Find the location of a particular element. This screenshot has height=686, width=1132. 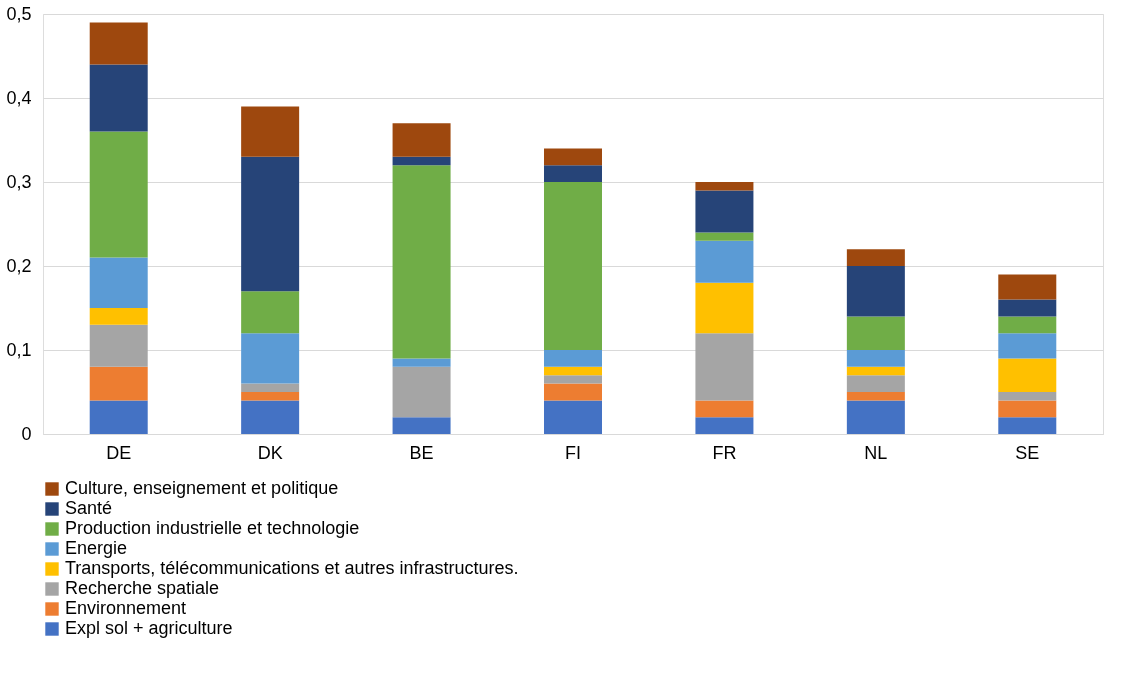

y-tick-label: 0,3 is located at coordinates (19, 181).